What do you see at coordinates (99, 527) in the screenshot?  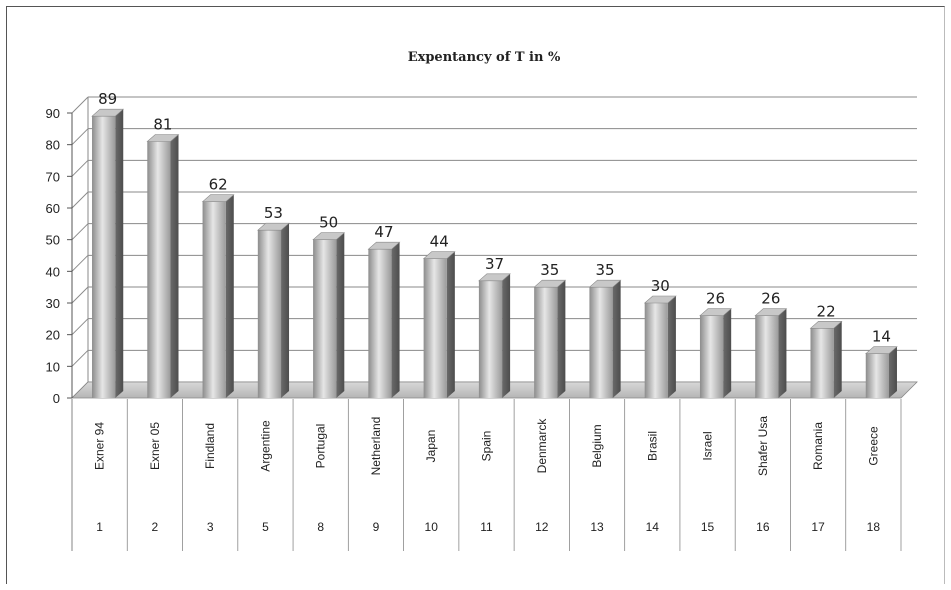 I see `category-number: 1` at bounding box center [99, 527].